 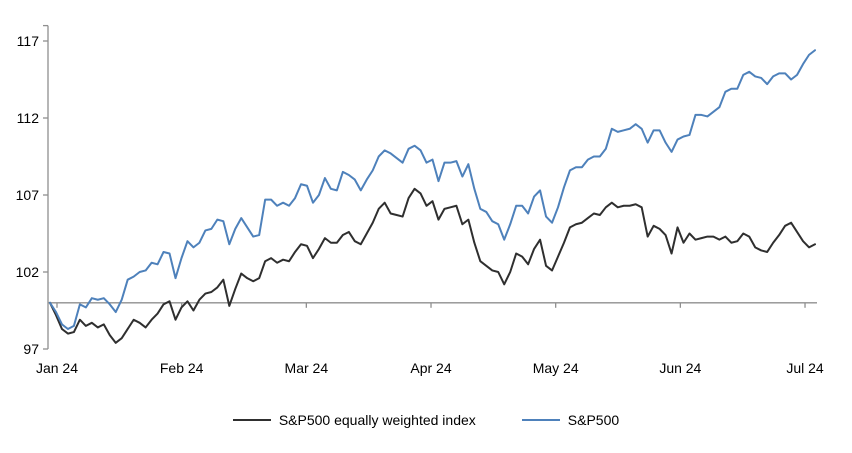 I want to click on chart-legend: S&P500 equally weighted index S&P500, so click(x=426, y=420).